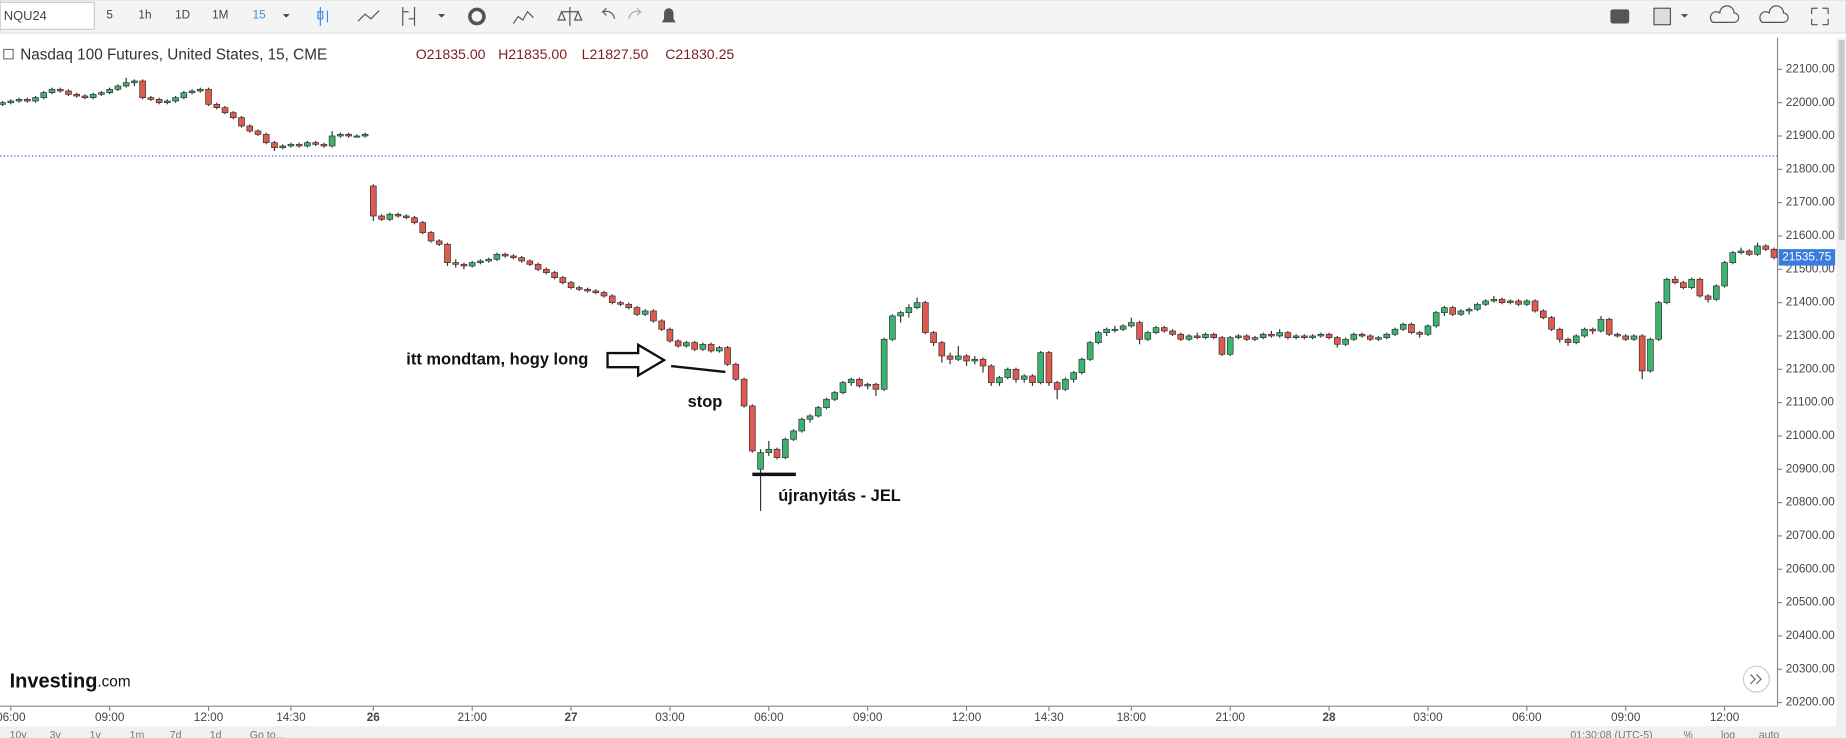 The width and height of the screenshot is (1846, 738). Describe the element at coordinates (523, 17) in the screenshot. I see `indicators-icon` at that location.